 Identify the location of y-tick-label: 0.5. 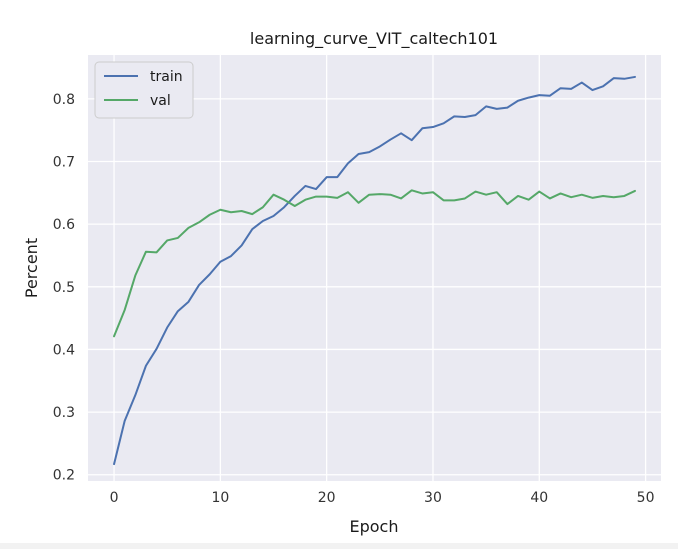
(64, 288).